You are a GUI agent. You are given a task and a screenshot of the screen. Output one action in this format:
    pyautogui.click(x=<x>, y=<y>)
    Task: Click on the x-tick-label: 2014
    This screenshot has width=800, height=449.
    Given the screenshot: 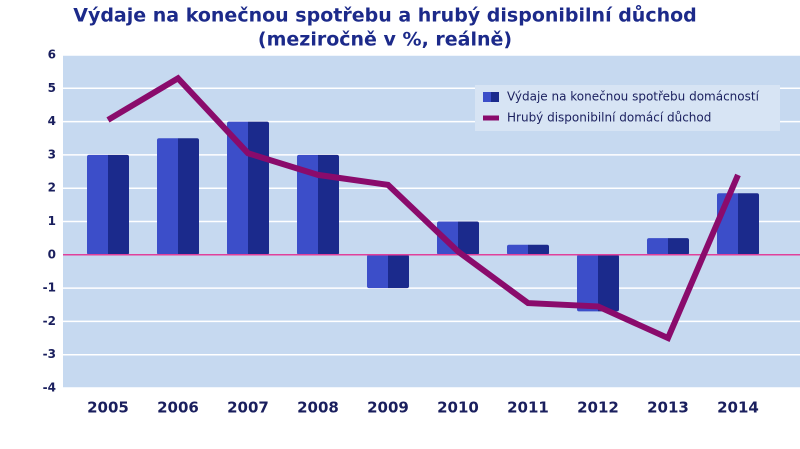 What is the action you would take?
    pyautogui.click(x=738, y=408)
    